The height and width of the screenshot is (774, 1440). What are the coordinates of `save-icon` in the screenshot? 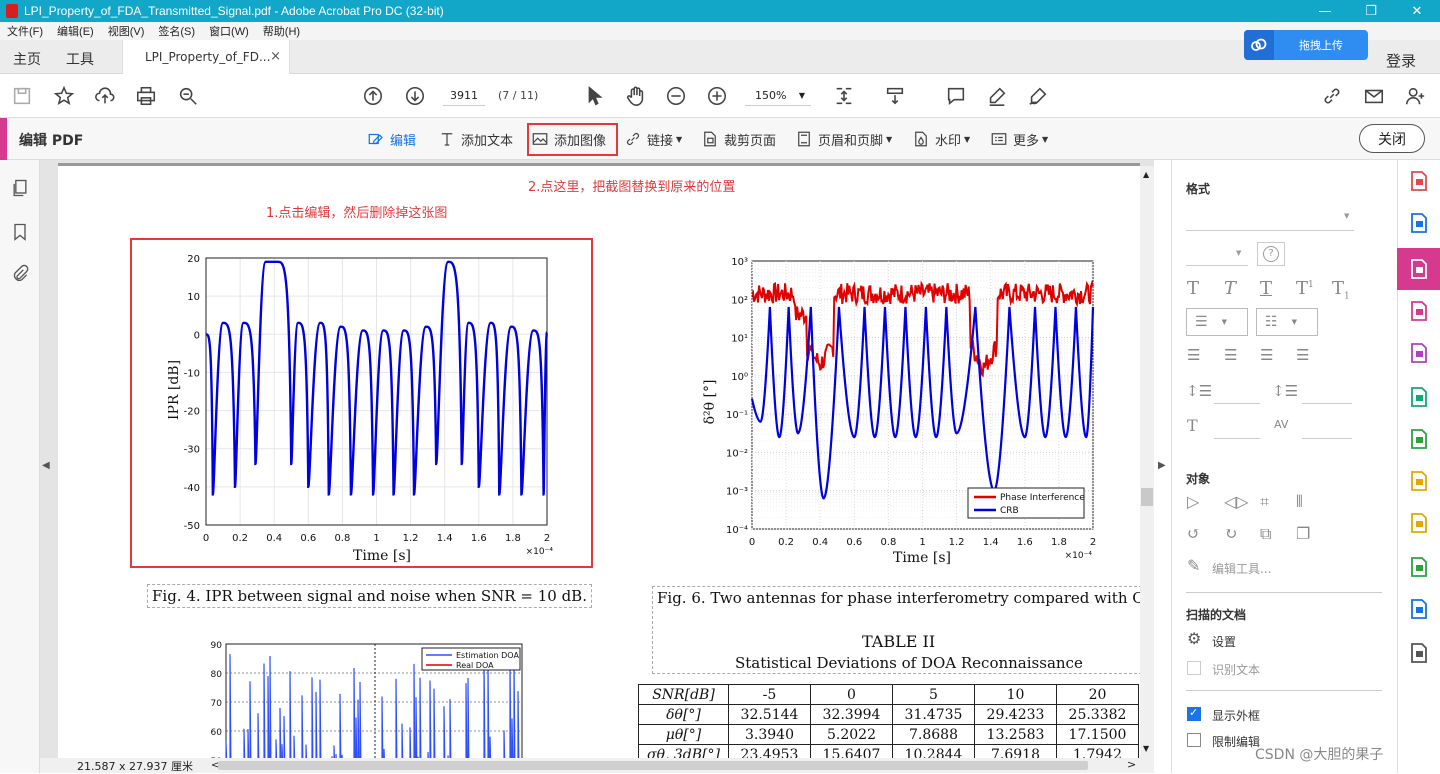 It's located at (22, 96).